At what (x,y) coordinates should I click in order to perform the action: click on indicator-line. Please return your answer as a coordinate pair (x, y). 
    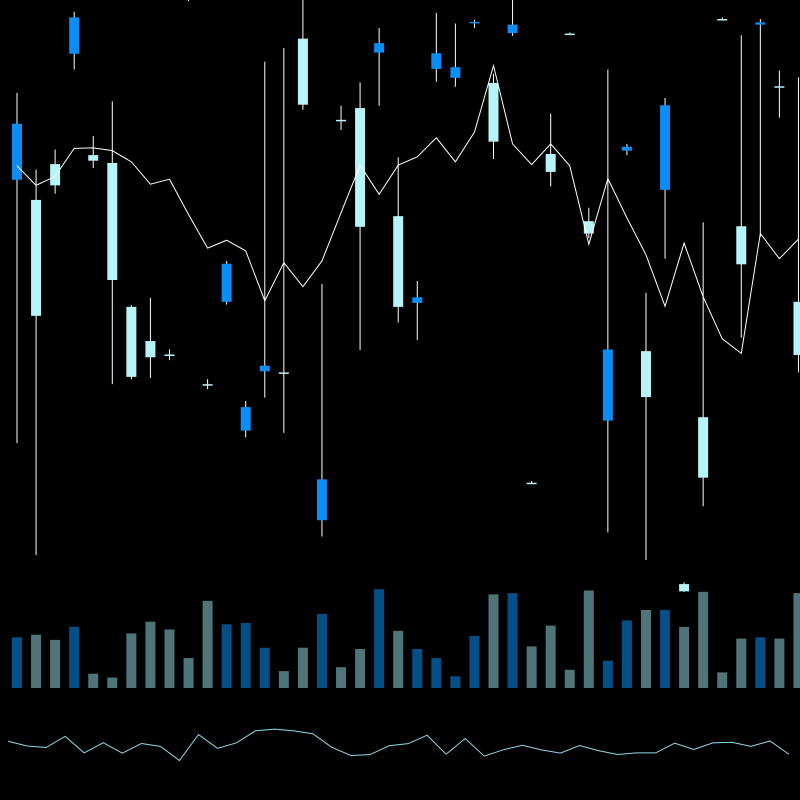
    Looking at the image, I should click on (398, 745).